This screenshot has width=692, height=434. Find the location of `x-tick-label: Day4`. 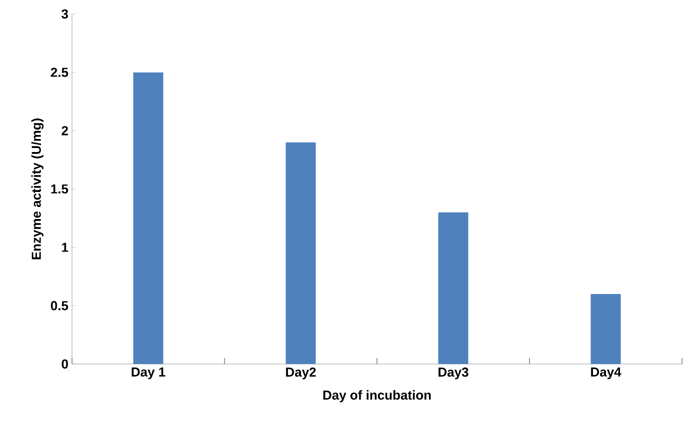

x-tick-label: Day4 is located at coordinates (606, 374).